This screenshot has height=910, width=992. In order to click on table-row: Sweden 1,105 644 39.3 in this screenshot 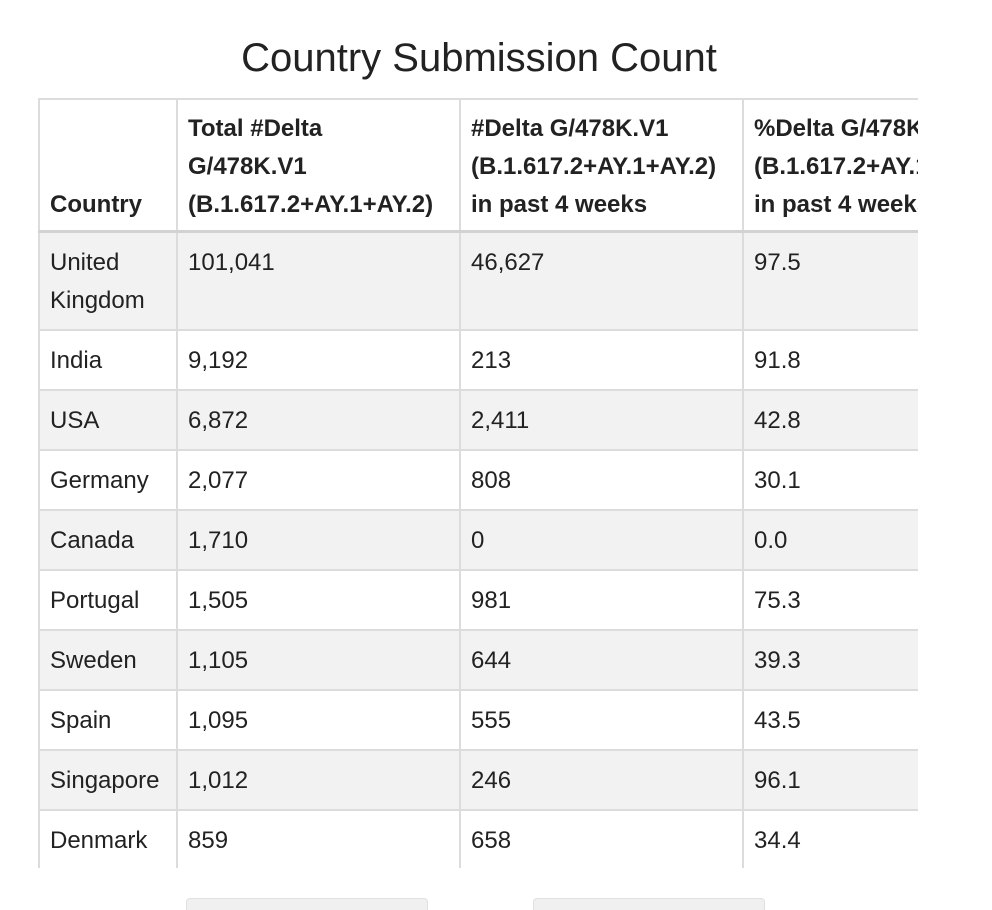, I will do `click(478, 660)`.